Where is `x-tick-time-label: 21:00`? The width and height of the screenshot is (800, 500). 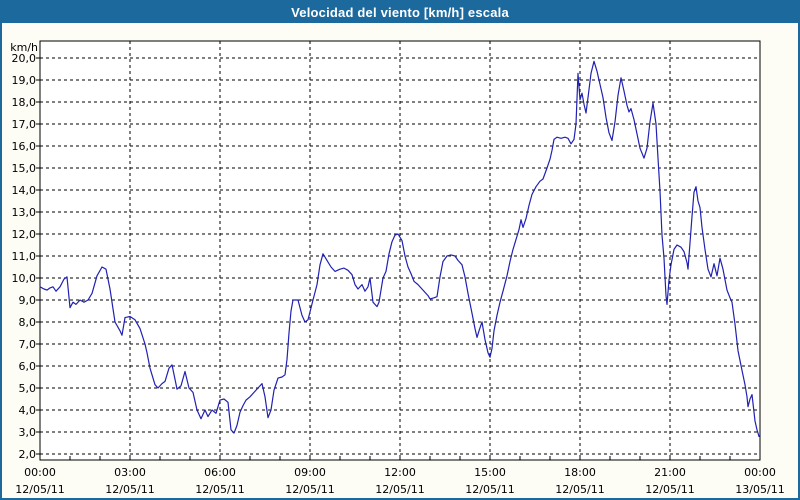 x-tick-time-label: 21:00 is located at coordinates (670, 472).